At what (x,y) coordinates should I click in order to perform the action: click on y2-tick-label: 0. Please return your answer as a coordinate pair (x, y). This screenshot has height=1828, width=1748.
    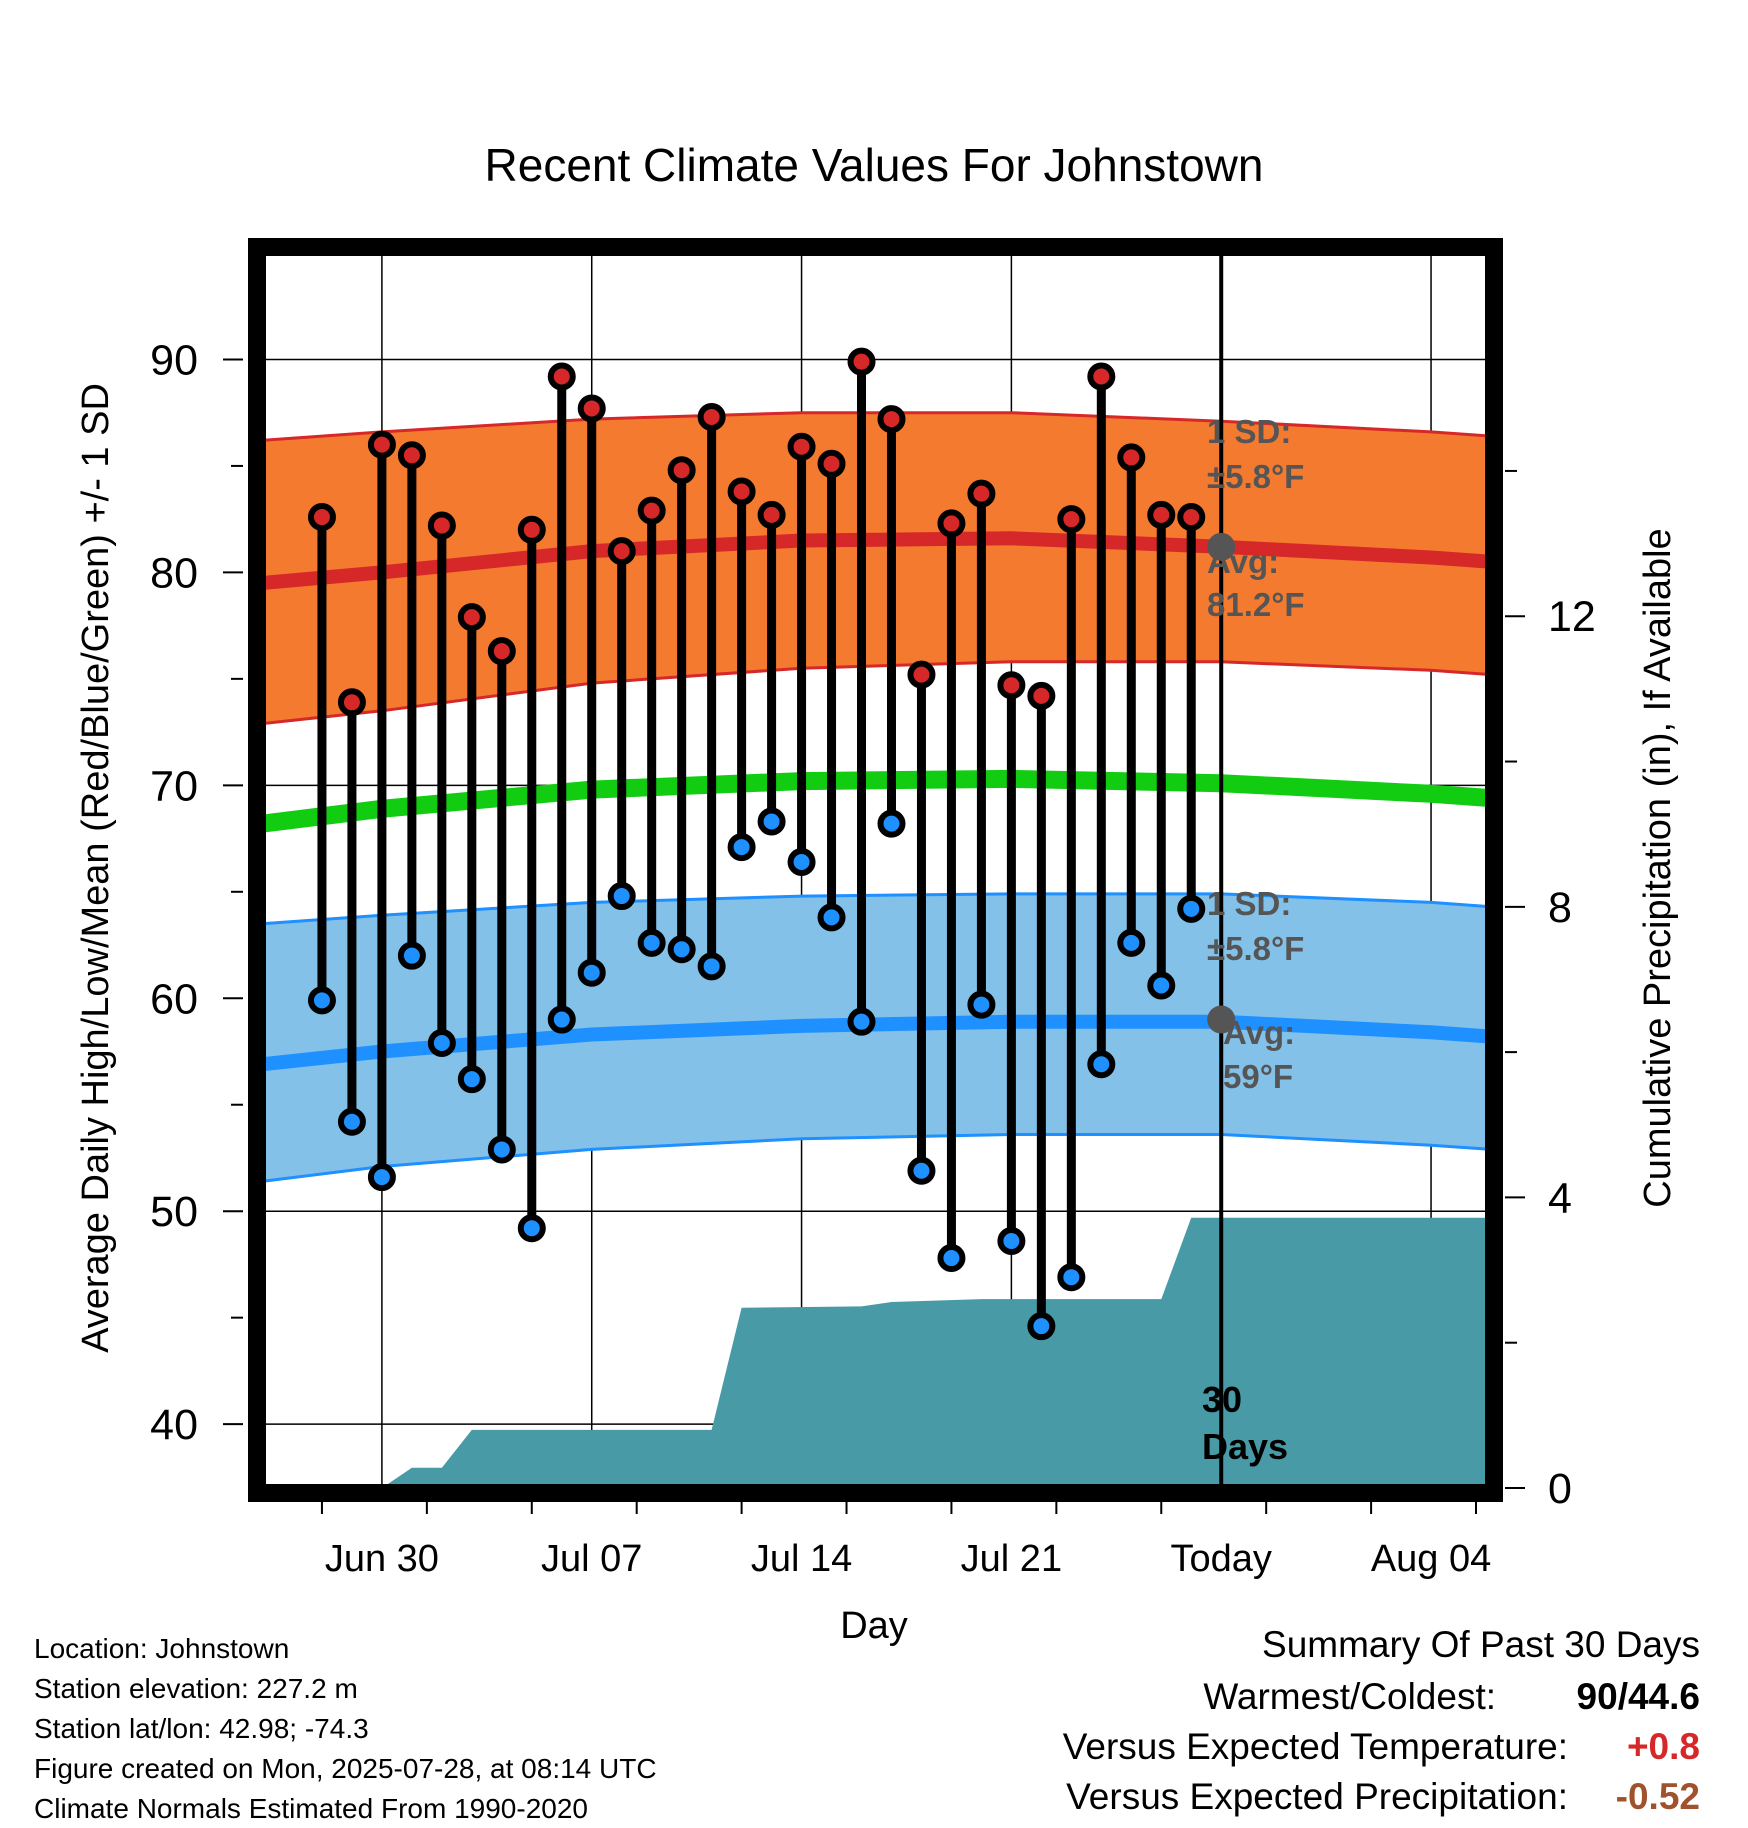
    Looking at the image, I should click on (1560, 1489).